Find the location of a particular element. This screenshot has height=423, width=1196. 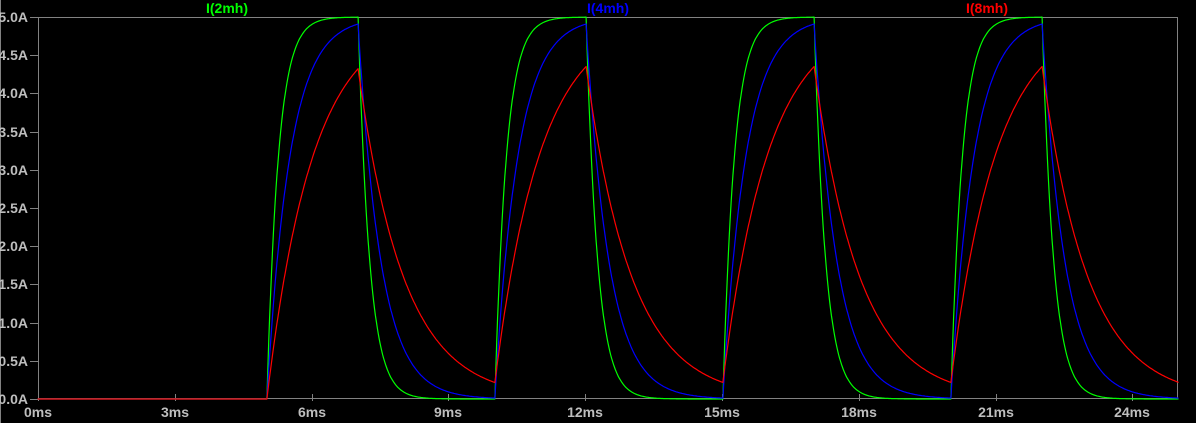

trace-label-i8mh: I(8mh) is located at coordinates (987, 8).